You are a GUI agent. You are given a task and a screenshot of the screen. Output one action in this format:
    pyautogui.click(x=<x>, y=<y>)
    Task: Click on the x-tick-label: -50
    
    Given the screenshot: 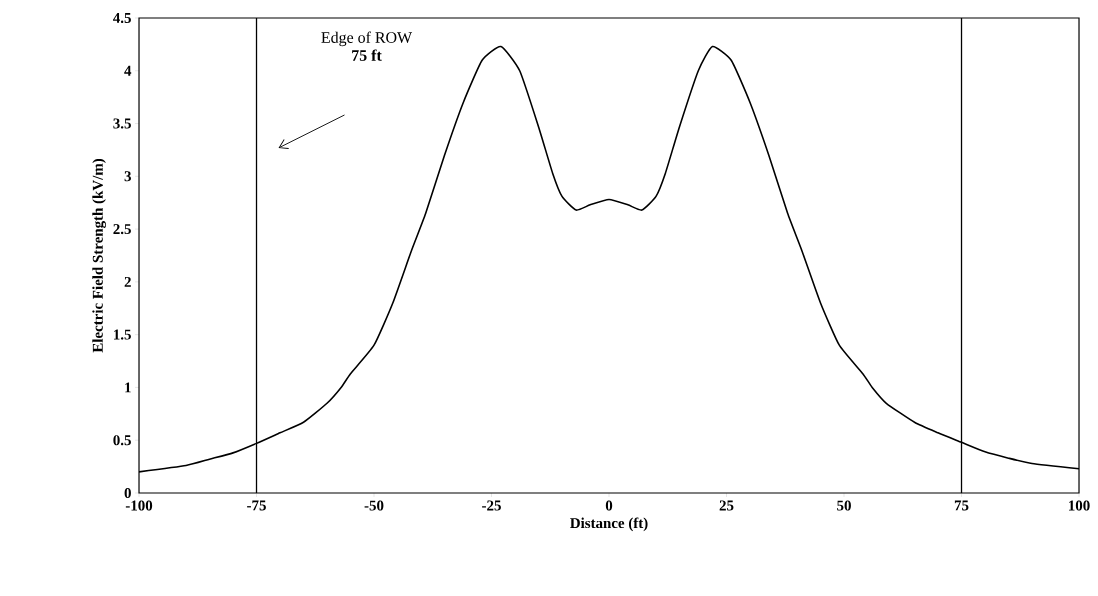 What is the action you would take?
    pyautogui.click(x=374, y=505)
    